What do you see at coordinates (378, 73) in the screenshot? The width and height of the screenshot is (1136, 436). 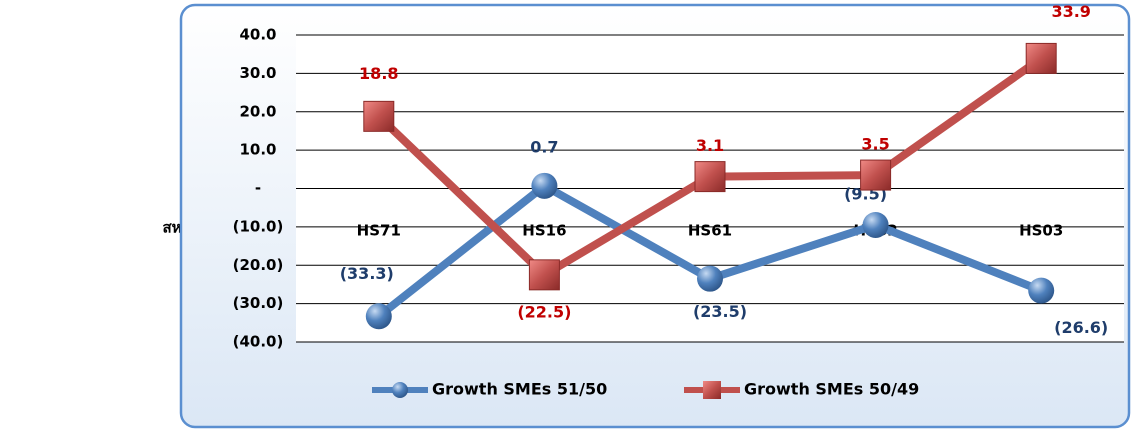 I see `data-label: 18.8` at bounding box center [378, 73].